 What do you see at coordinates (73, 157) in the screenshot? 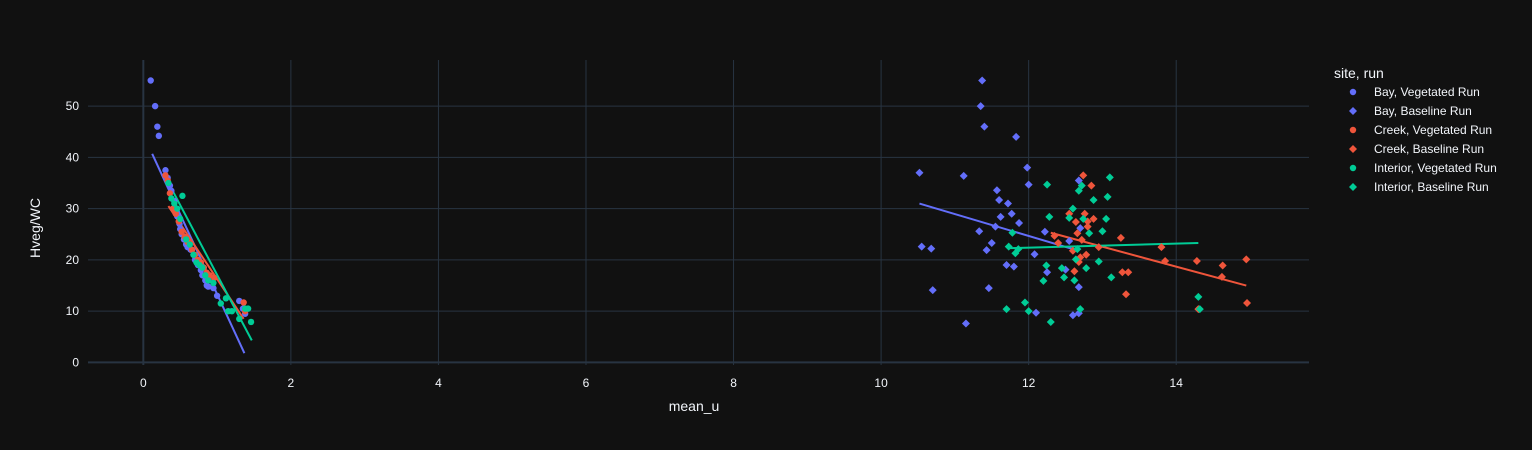
I see `y-tick-label: 40` at bounding box center [73, 157].